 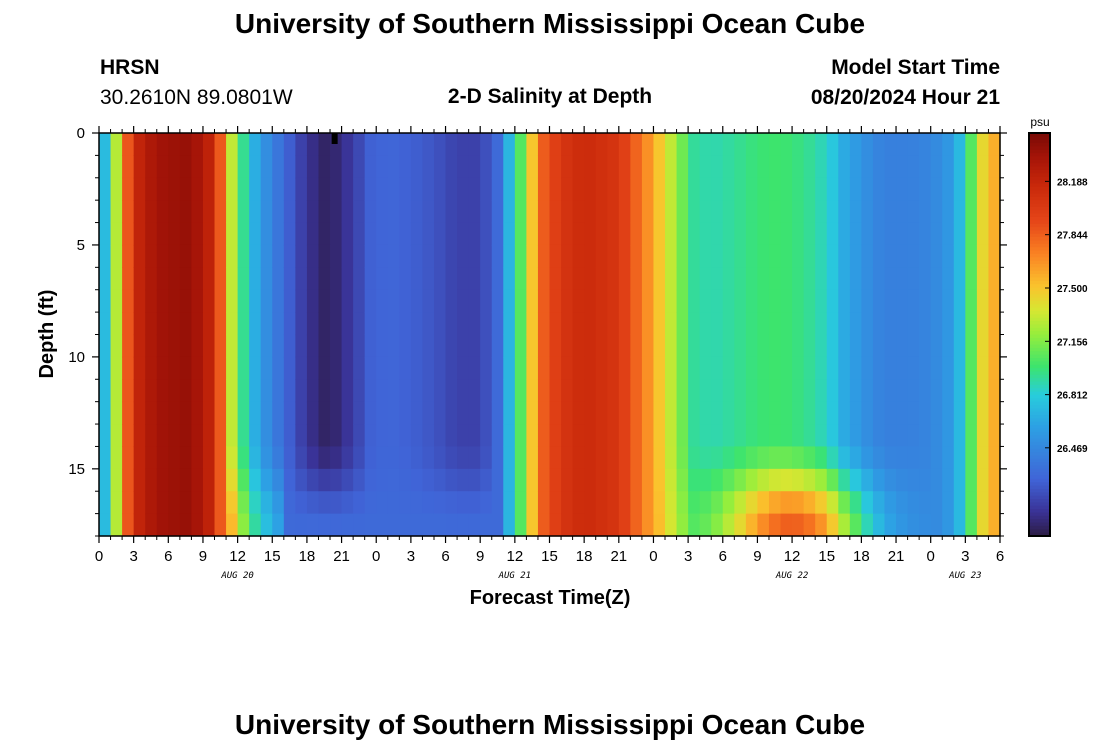 I want to click on surface-marker, so click(x=334, y=138).